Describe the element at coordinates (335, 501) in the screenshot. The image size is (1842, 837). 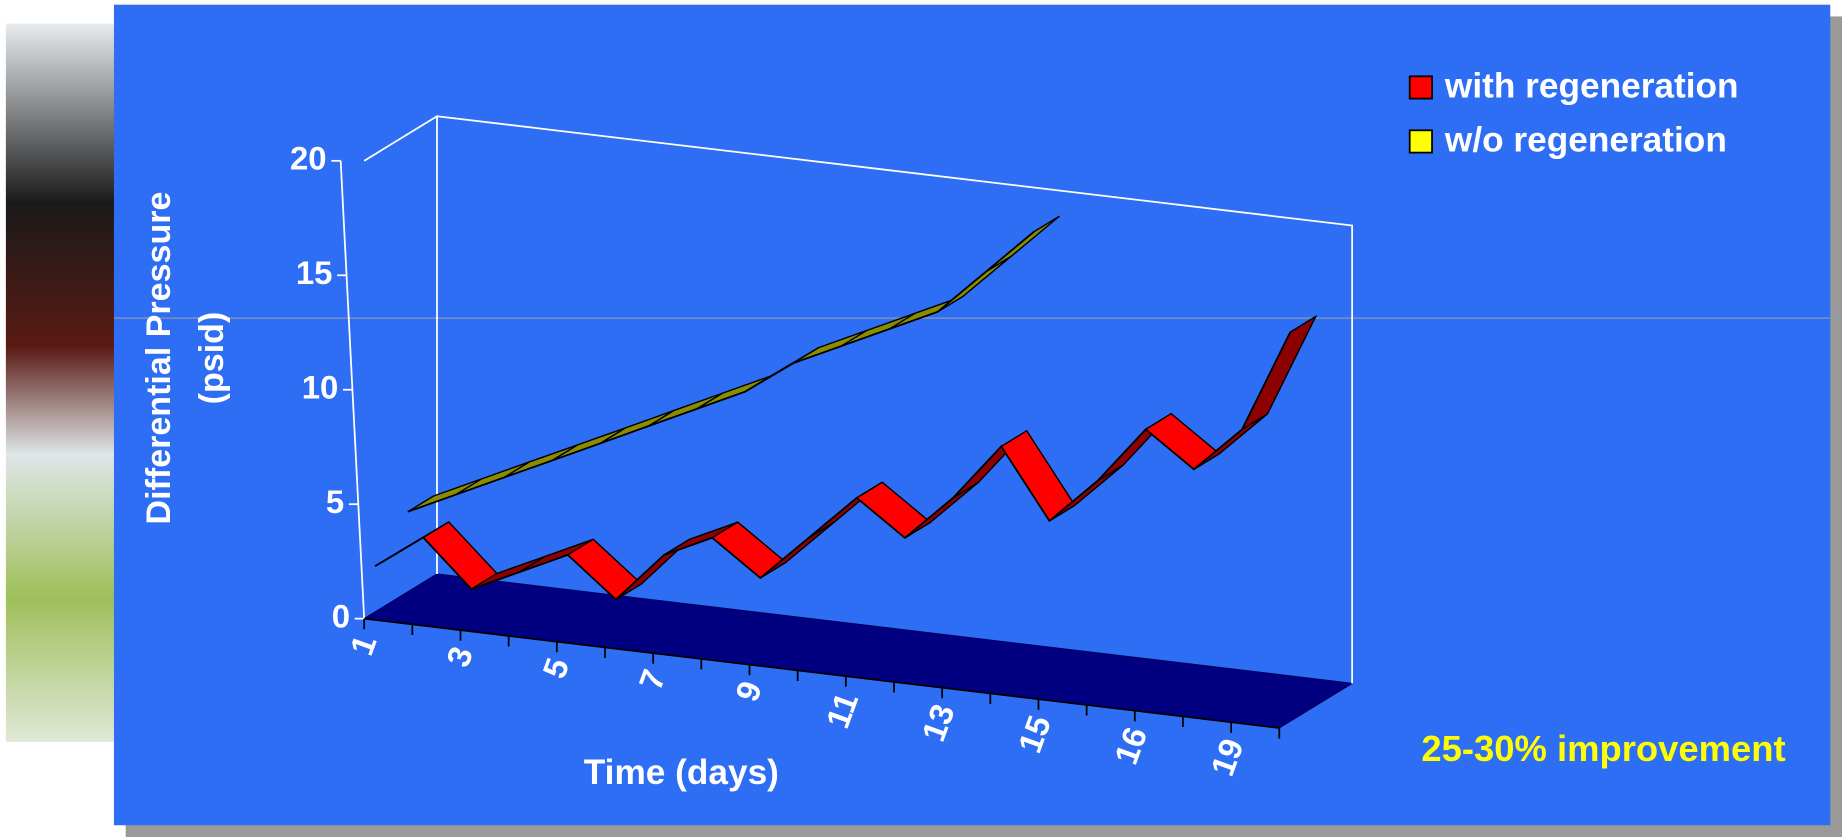
I see `y-tick-label: 5` at that location.